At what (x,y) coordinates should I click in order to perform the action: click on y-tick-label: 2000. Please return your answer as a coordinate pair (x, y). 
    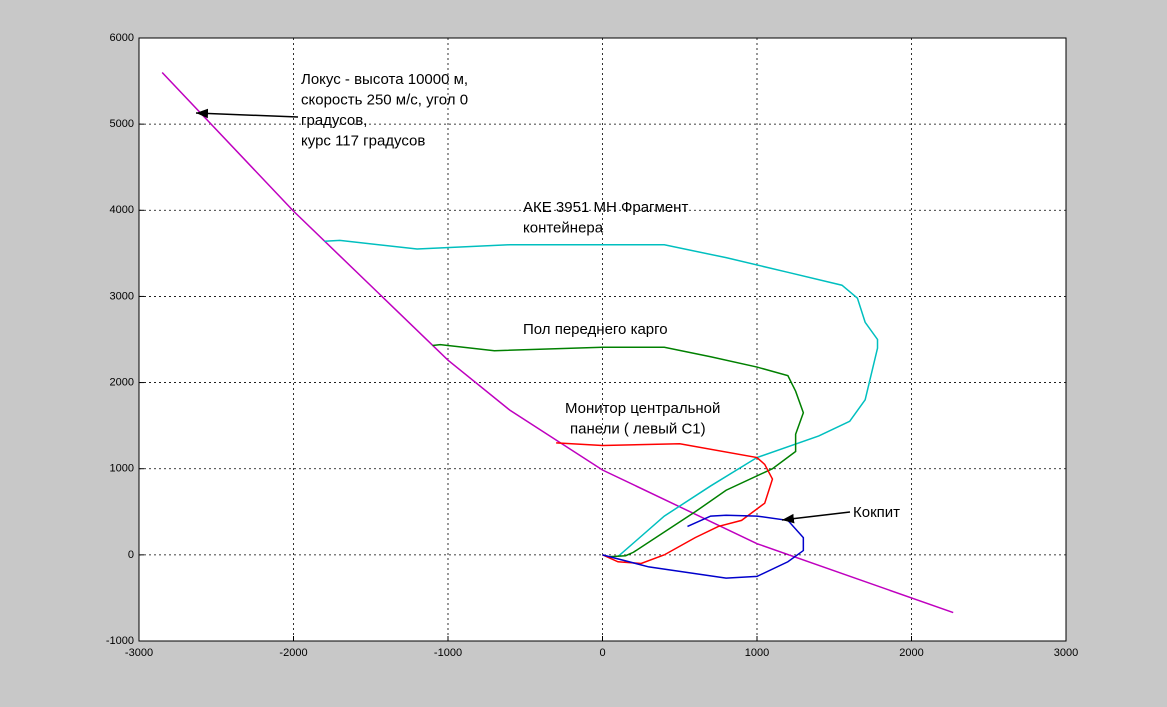
    Looking at the image, I should click on (122, 382).